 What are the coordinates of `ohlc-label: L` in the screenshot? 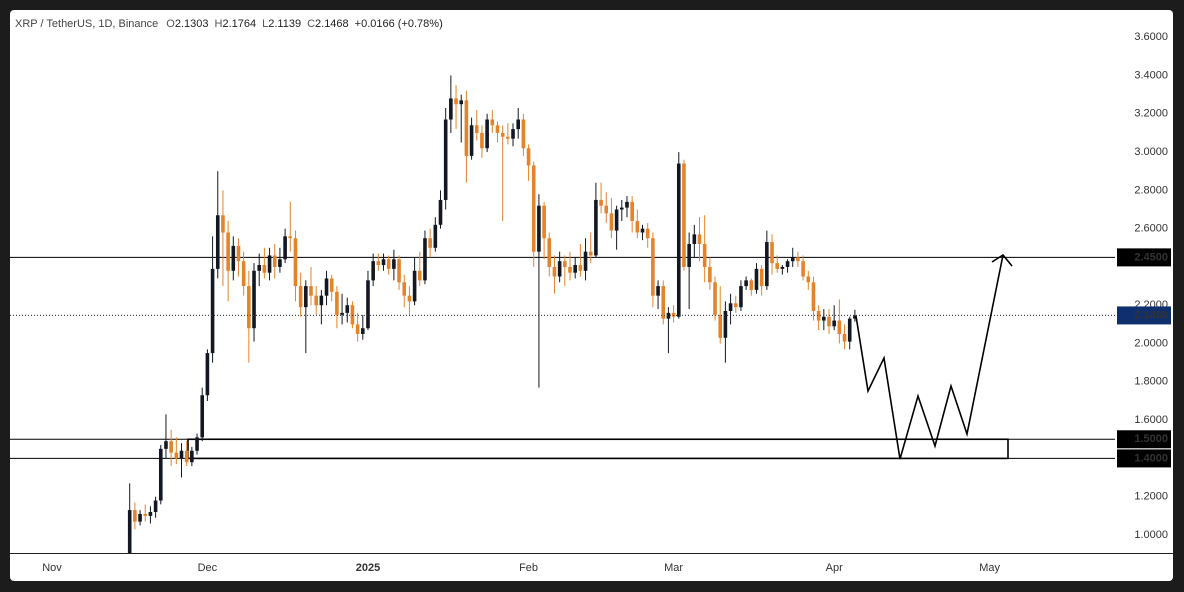 It's located at (265, 24).